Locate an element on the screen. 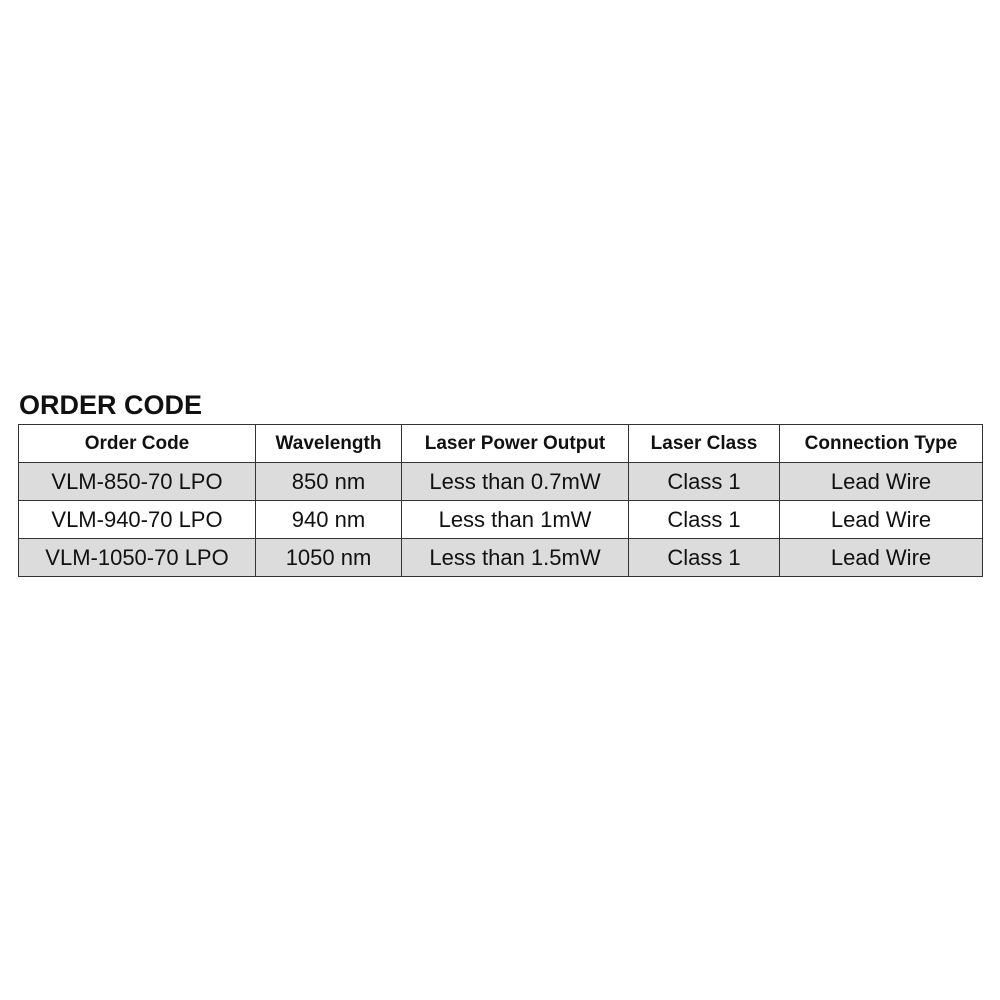 This screenshot has height=1000, width=1000. cell-order-code: VLM-1050-70 LPO is located at coordinates (137, 557).